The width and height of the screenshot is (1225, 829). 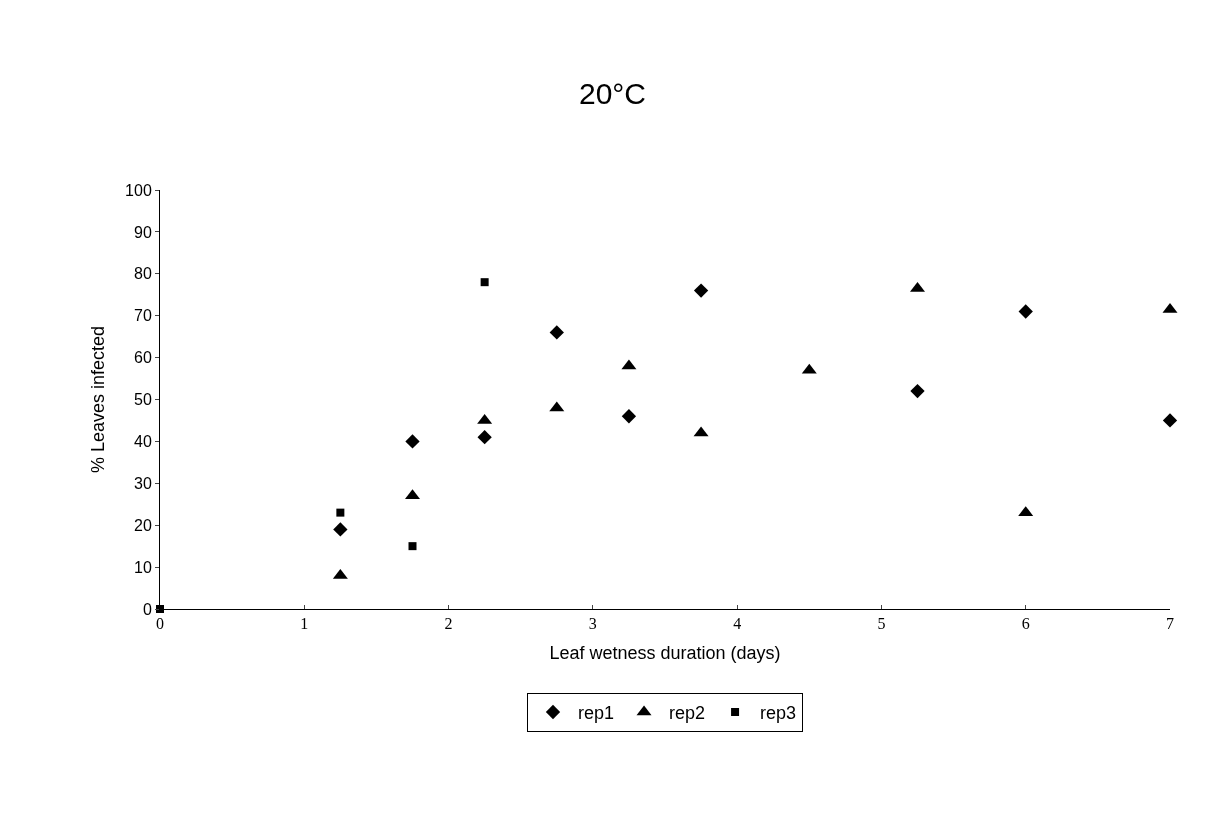 I want to click on legend-label: rep2, so click(x=687, y=713).